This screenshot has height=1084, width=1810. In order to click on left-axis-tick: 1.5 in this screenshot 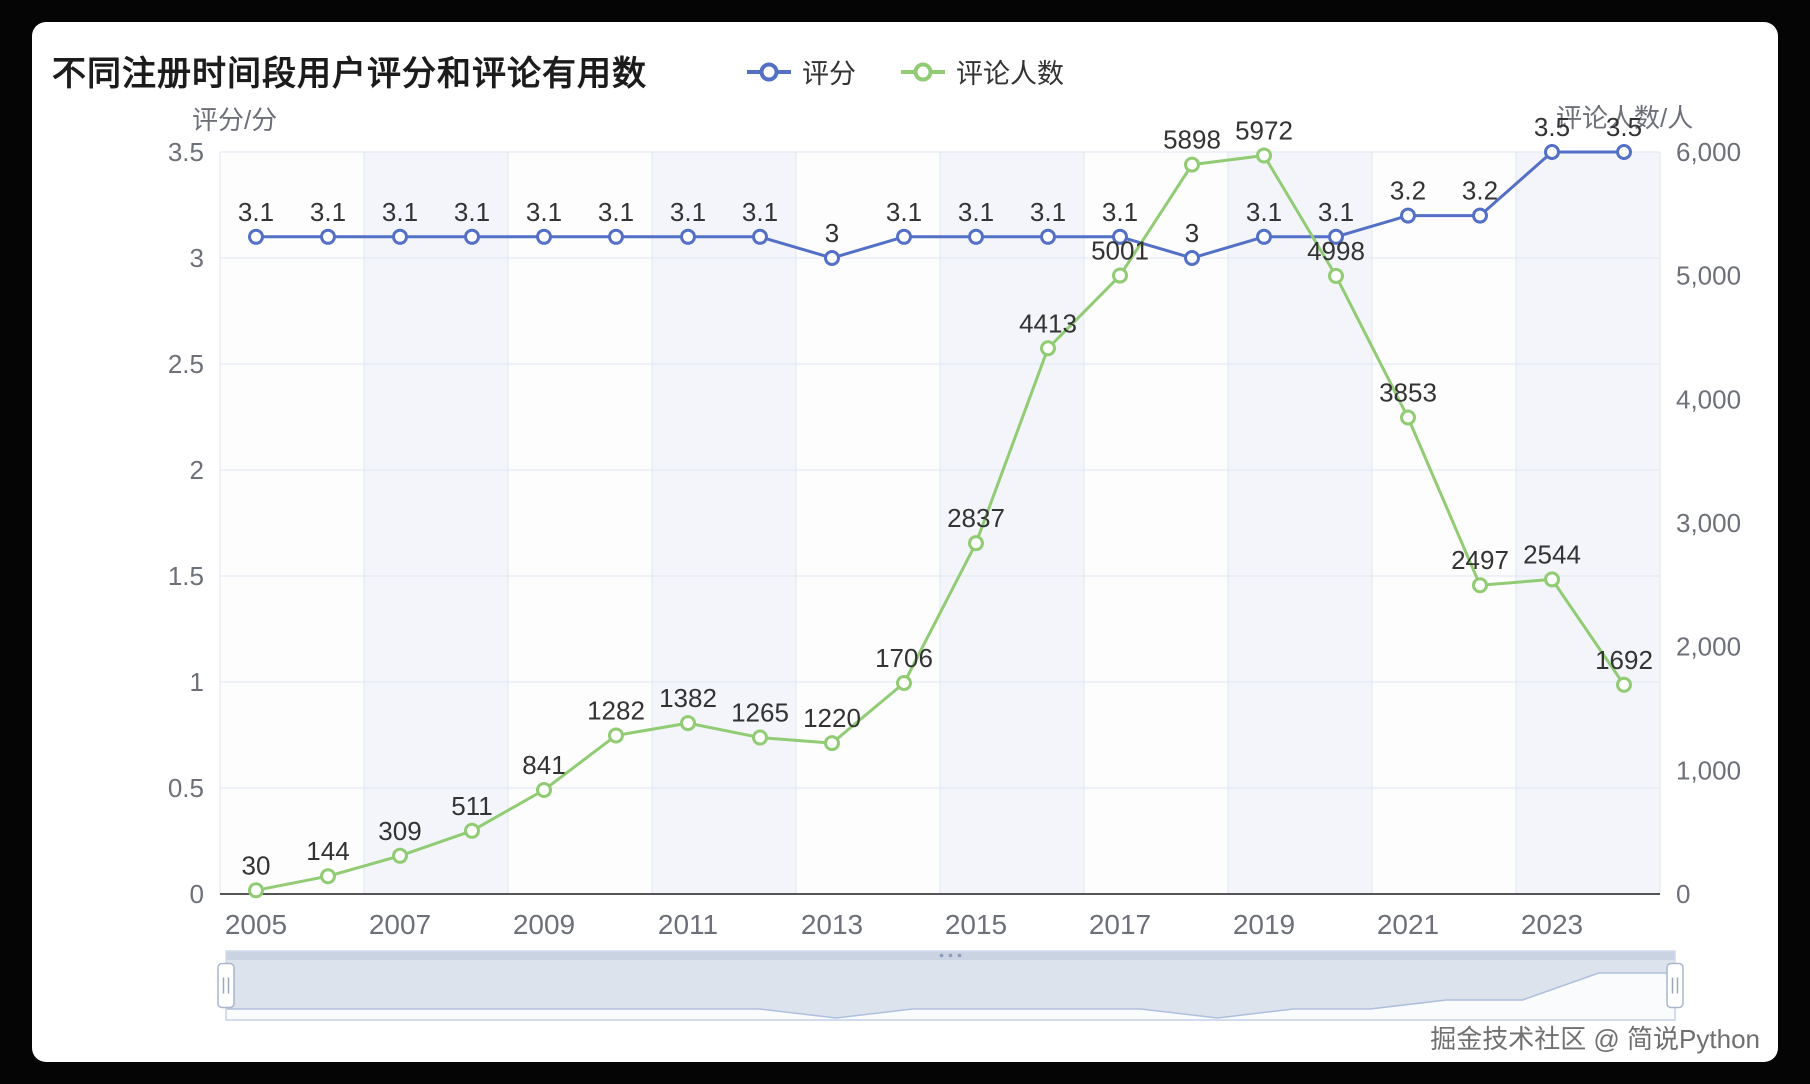, I will do `click(186, 576)`.